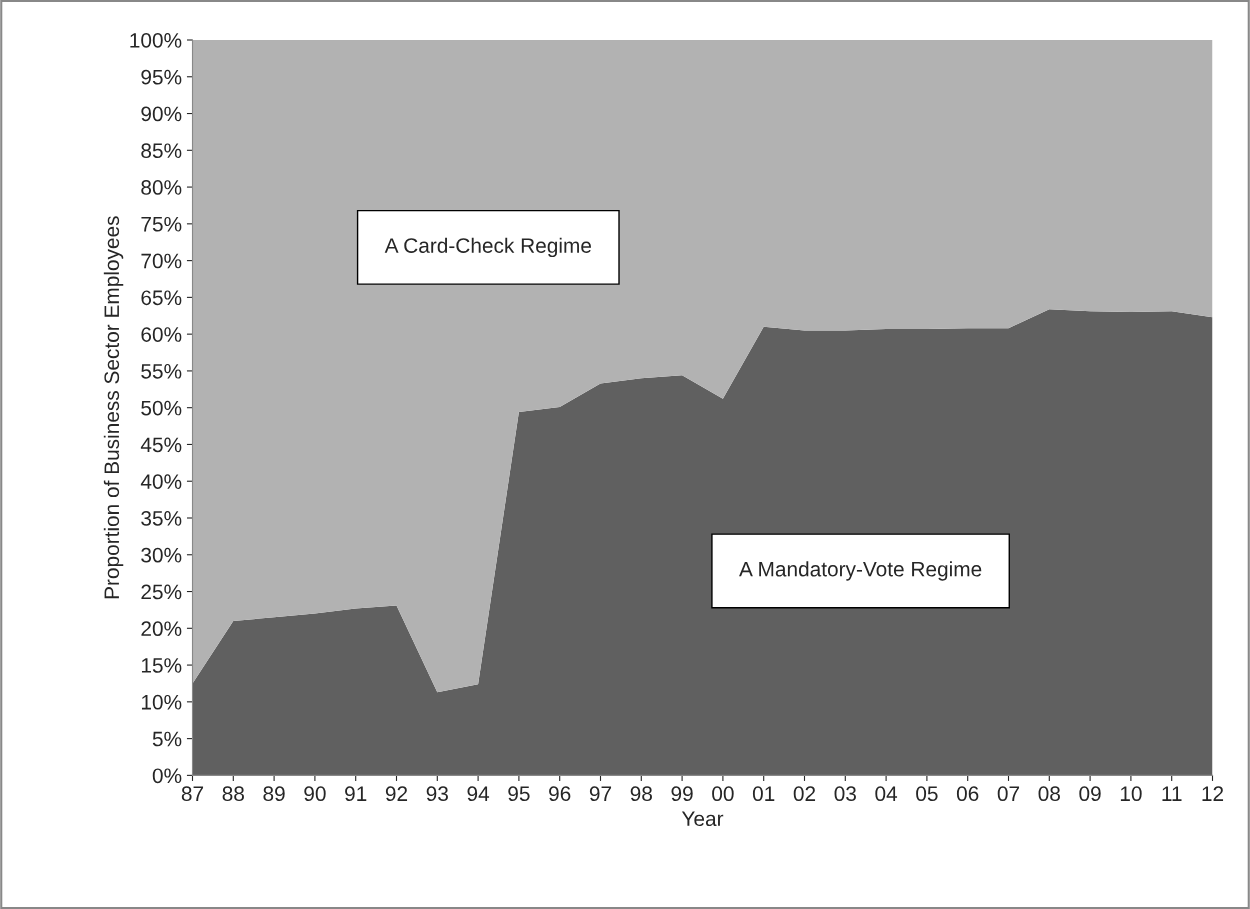  What do you see at coordinates (804, 794) in the screenshot?
I see `x-tick-label: 02` at bounding box center [804, 794].